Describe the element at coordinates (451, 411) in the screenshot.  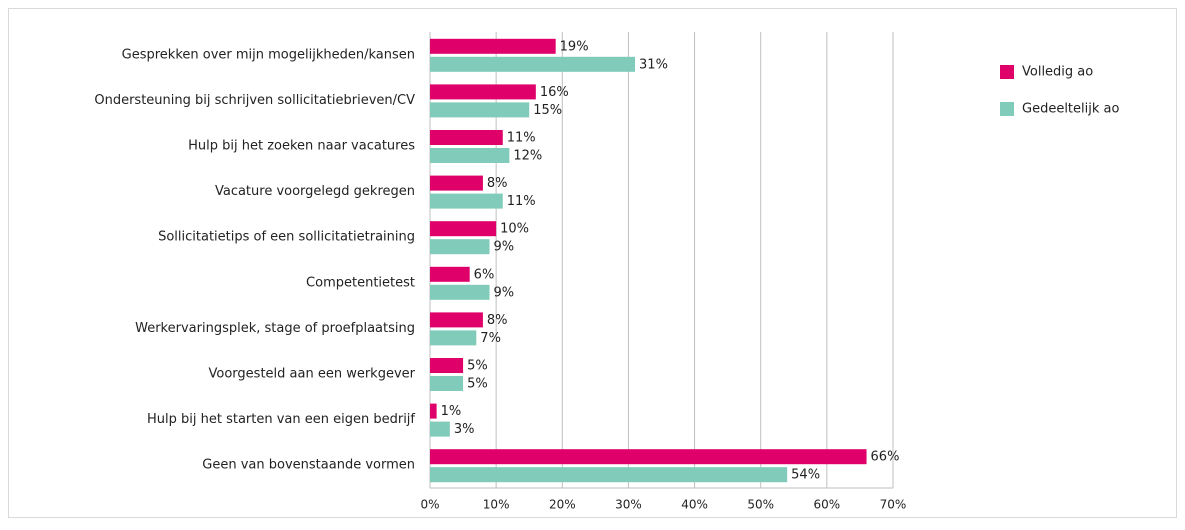
I see `value-label: 1%` at that location.